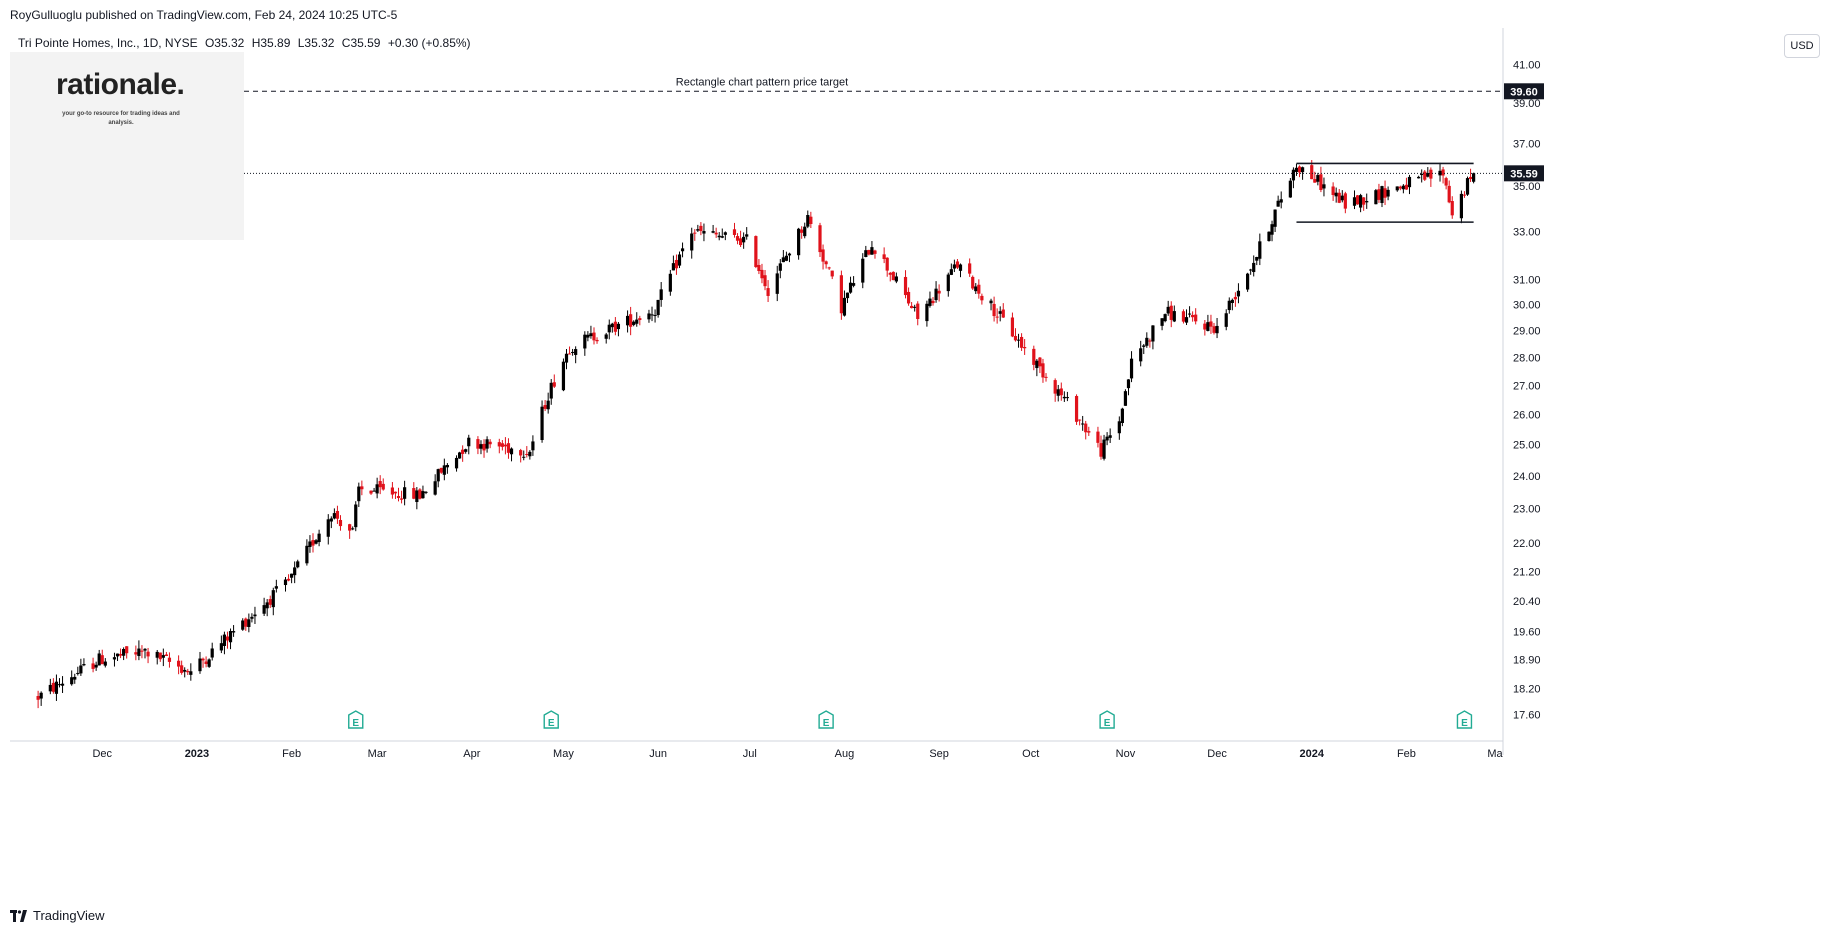 The height and width of the screenshot is (931, 1835). I want to click on legend-close: C35.59, so click(361, 43).